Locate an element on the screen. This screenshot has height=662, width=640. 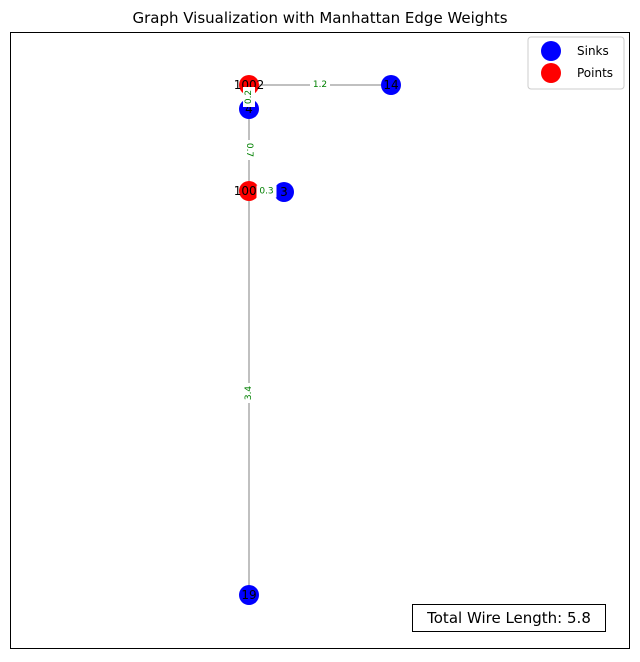
total-box is located at coordinates (509, 618).